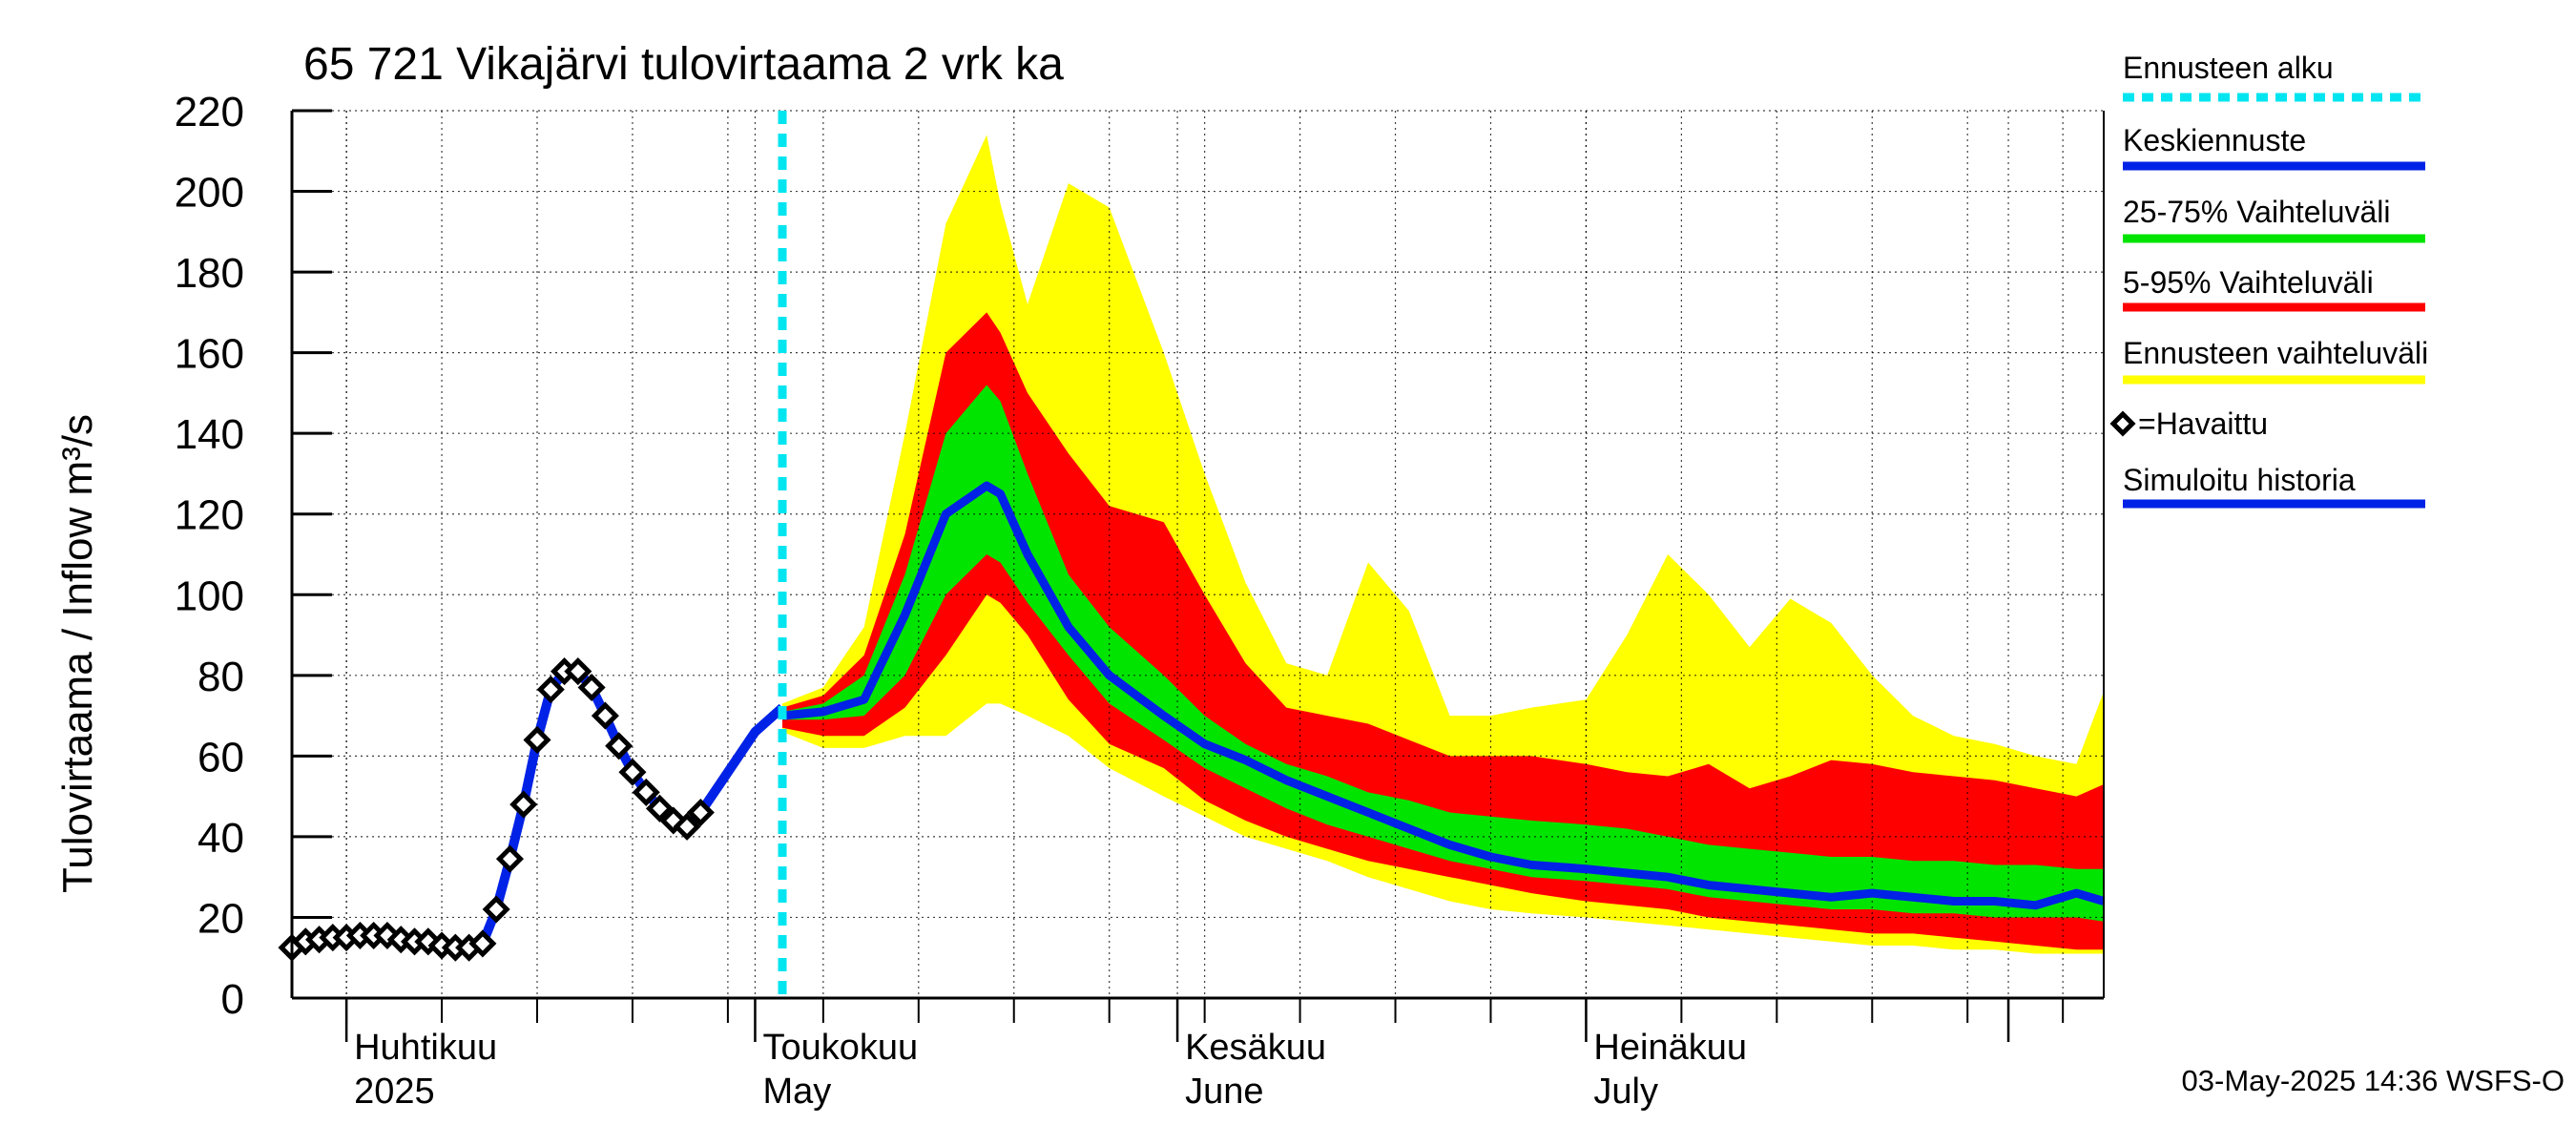 The image size is (2576, 1145). Describe the element at coordinates (394, 1092) in the screenshot. I see `x-month-label-sub: 2025` at that location.